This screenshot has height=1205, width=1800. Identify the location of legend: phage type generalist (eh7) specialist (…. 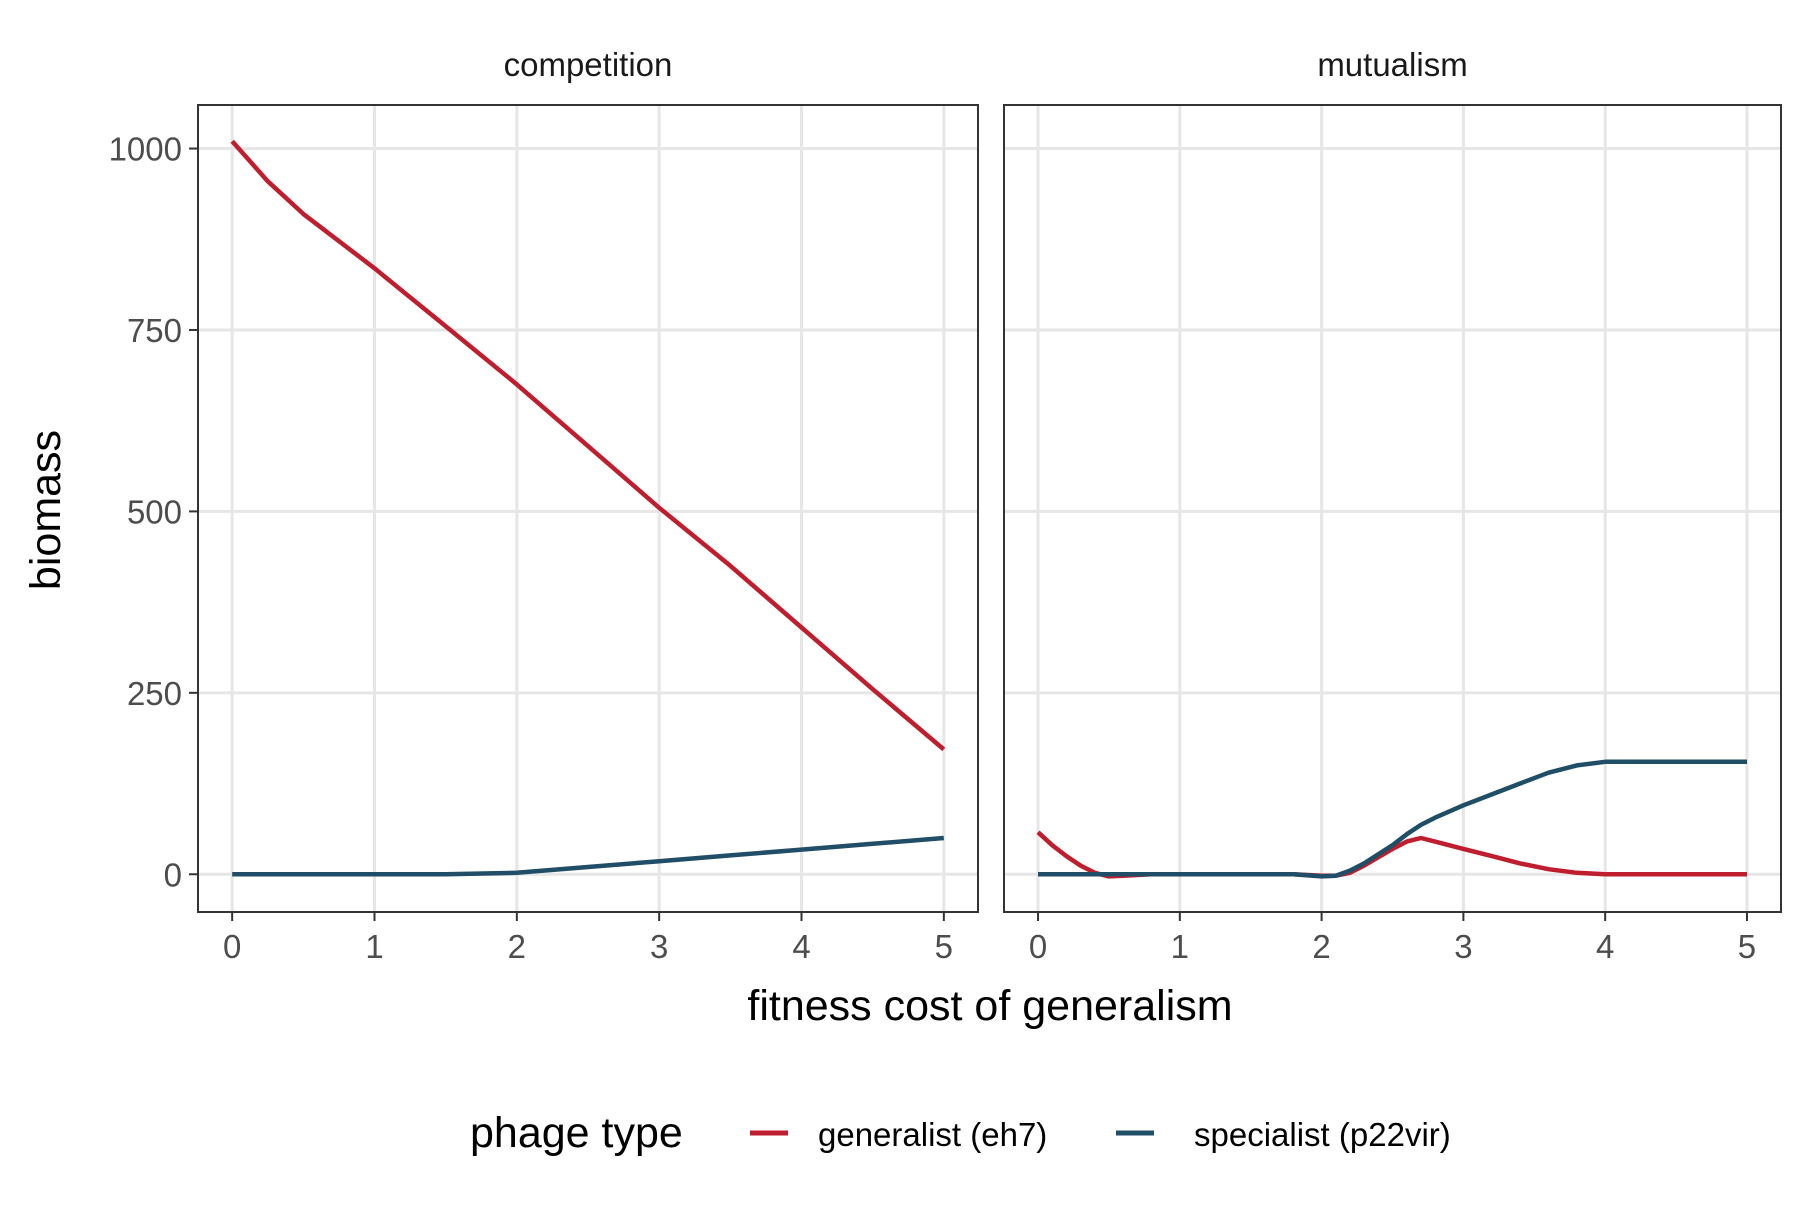
(960, 1133).